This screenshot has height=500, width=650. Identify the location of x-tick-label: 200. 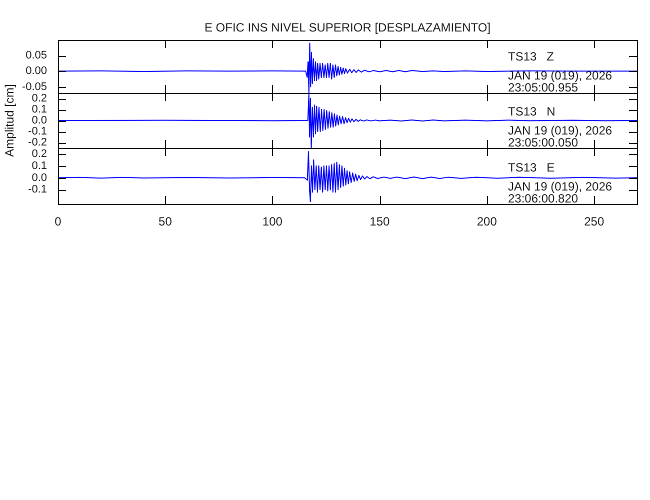
(487, 221).